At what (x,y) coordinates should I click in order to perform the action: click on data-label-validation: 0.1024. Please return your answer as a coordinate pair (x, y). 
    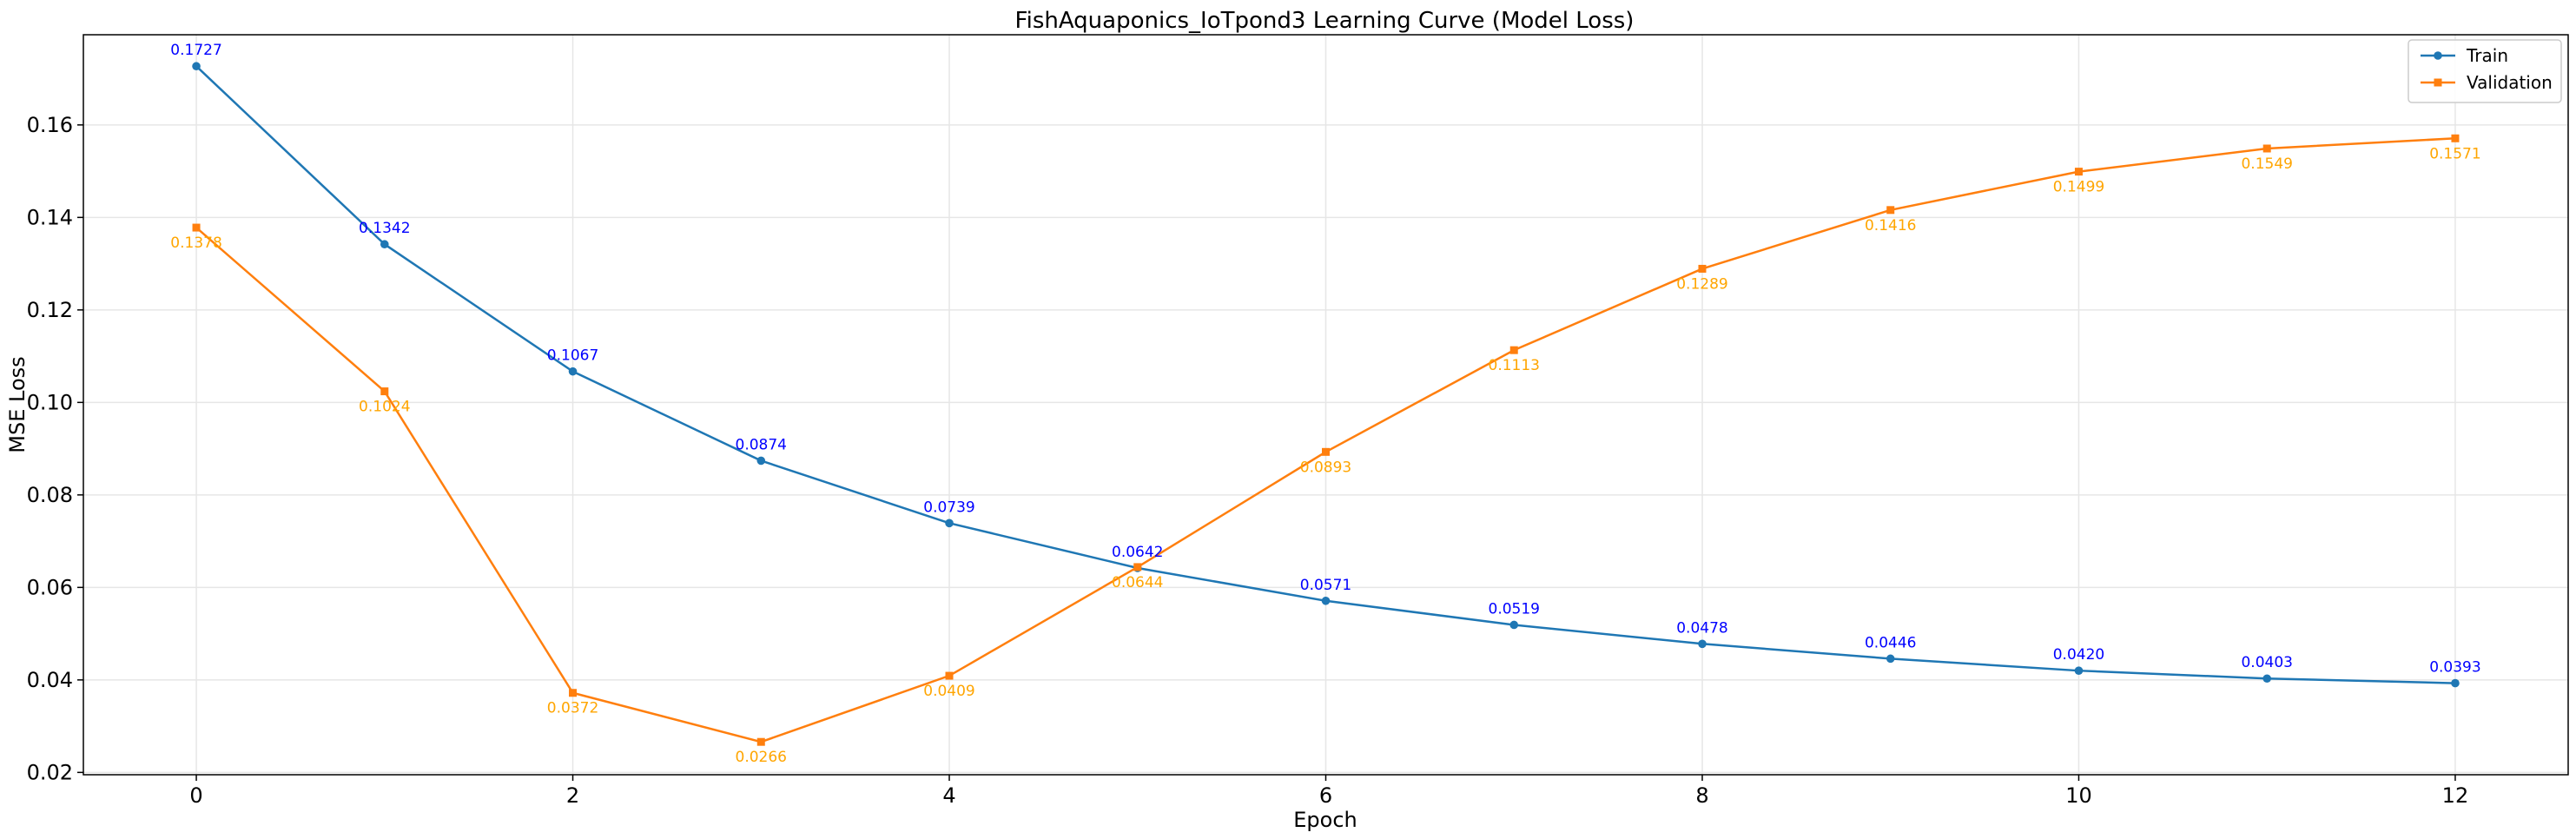
    Looking at the image, I should click on (384, 407).